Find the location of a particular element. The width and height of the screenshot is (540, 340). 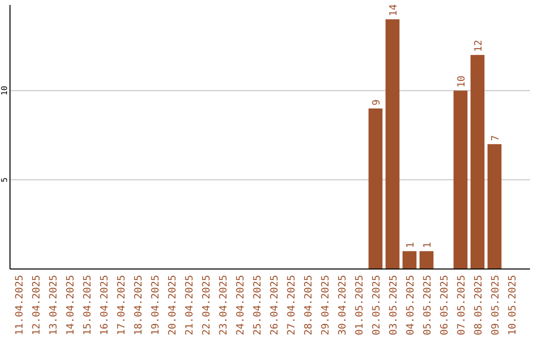

x-tick-label: 15.04.2025 is located at coordinates (88, 305).